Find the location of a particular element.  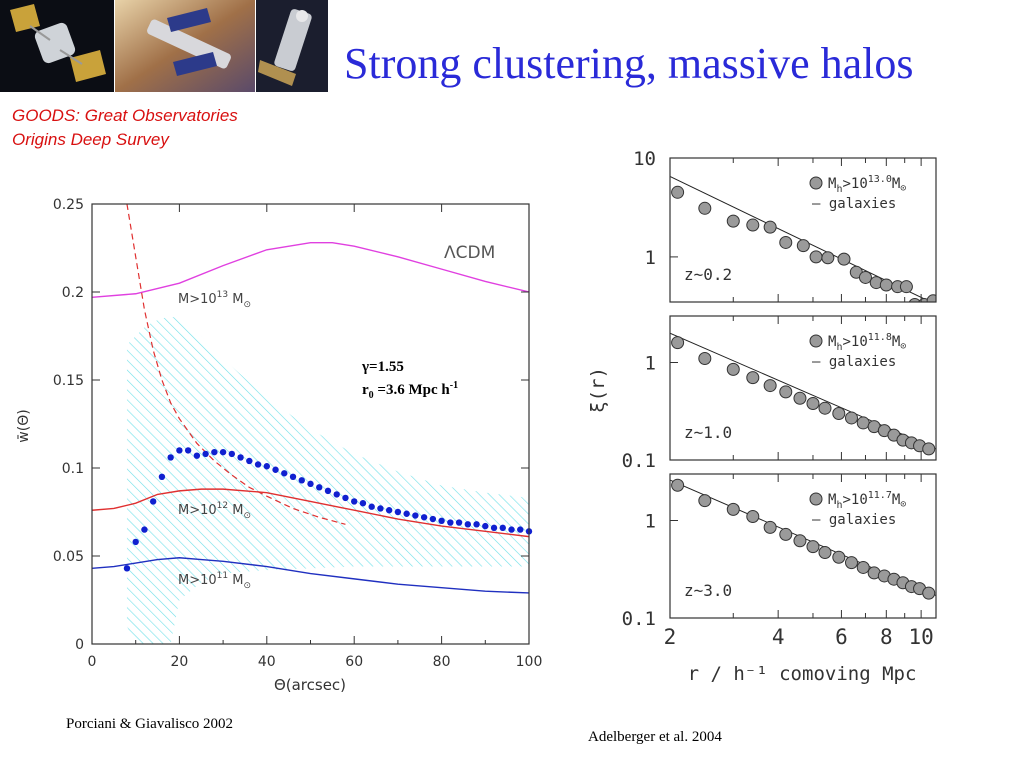

x-tick-label: 100 is located at coordinates (529, 662).